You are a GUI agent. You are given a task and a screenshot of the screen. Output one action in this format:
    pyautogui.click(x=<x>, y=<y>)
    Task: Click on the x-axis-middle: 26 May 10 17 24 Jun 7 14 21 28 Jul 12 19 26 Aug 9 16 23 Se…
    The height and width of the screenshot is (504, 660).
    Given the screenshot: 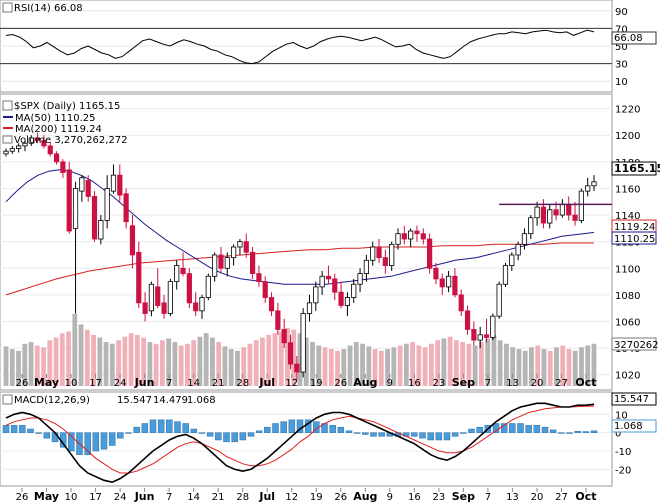 What is the action you would take?
    pyautogui.click(x=306, y=381)
    